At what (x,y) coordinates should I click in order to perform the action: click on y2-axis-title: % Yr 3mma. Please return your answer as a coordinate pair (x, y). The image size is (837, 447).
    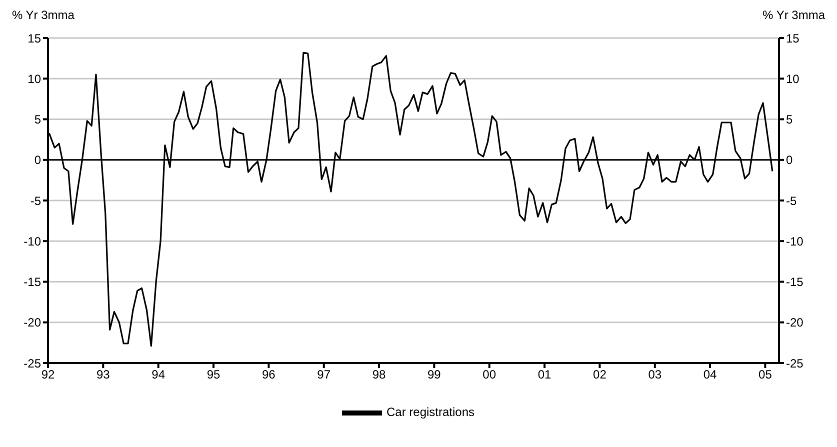
    Looking at the image, I should click on (793, 15).